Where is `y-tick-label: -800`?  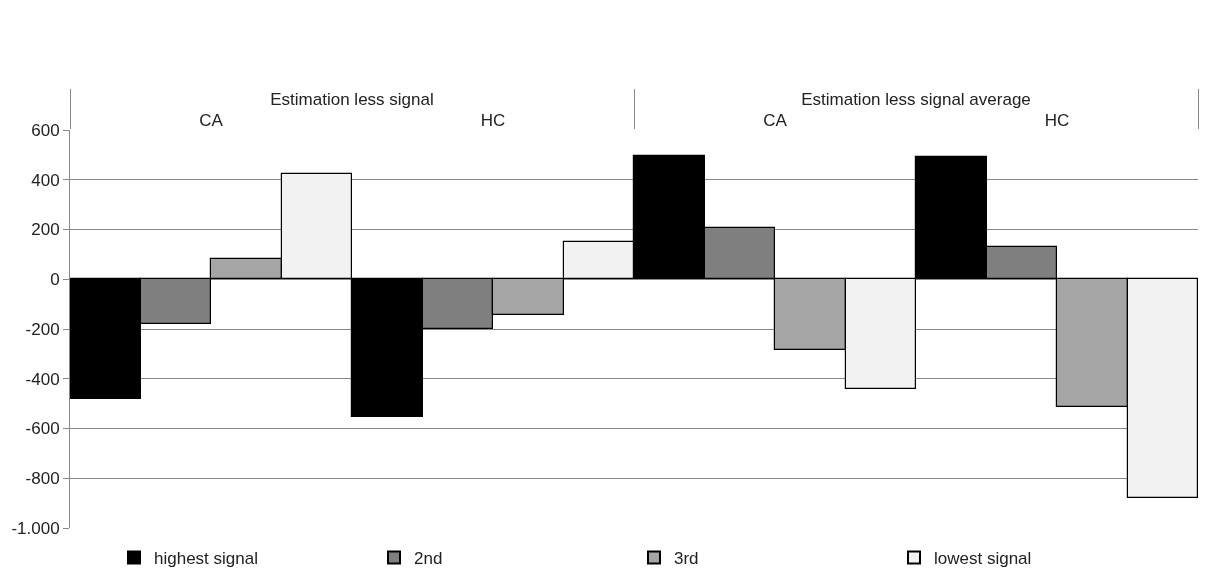
y-tick-label: -800 is located at coordinates (42, 479).